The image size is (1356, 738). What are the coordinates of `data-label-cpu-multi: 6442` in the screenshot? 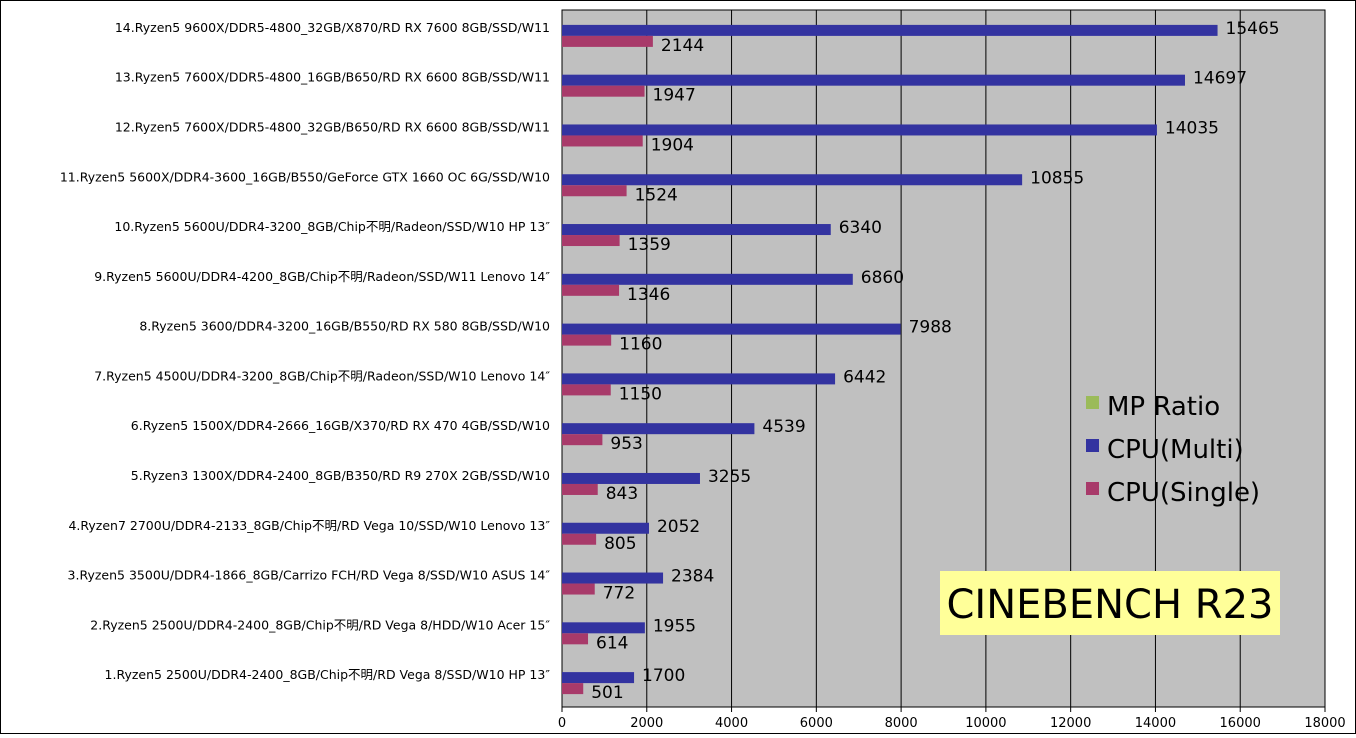 It's located at (864, 377).